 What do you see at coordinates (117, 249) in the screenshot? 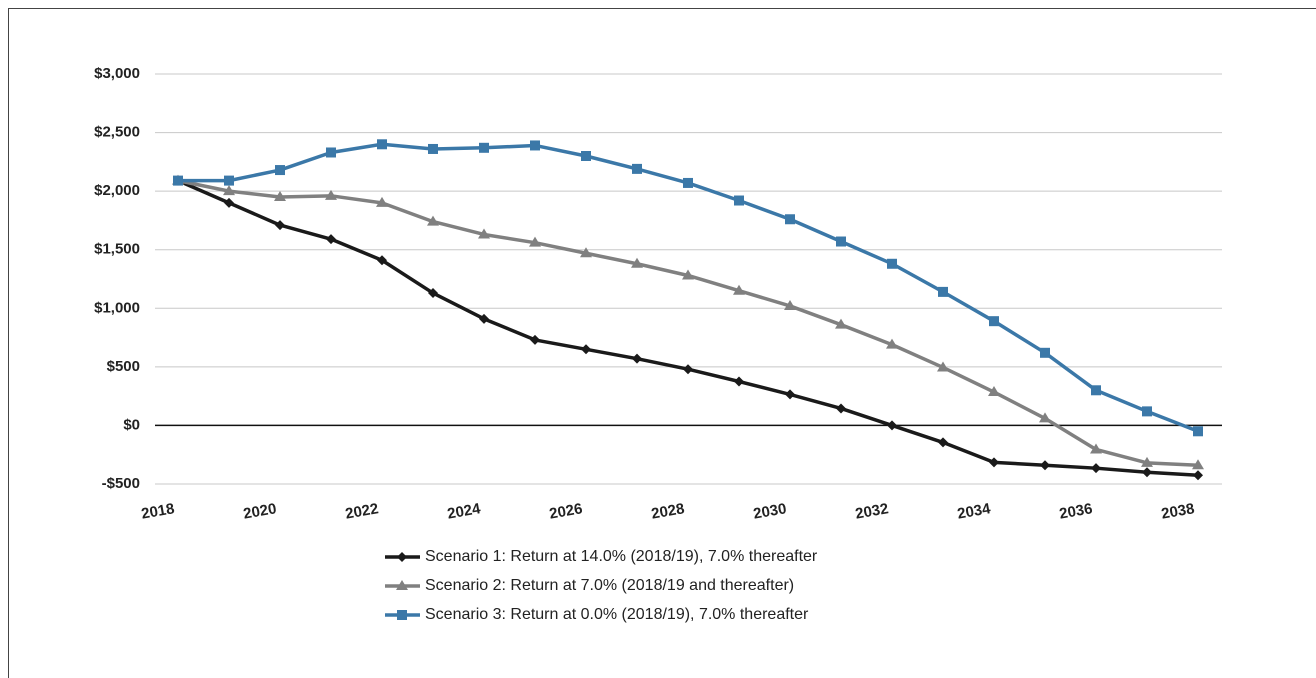
I see `y-tick-label: $1,500` at bounding box center [117, 249].